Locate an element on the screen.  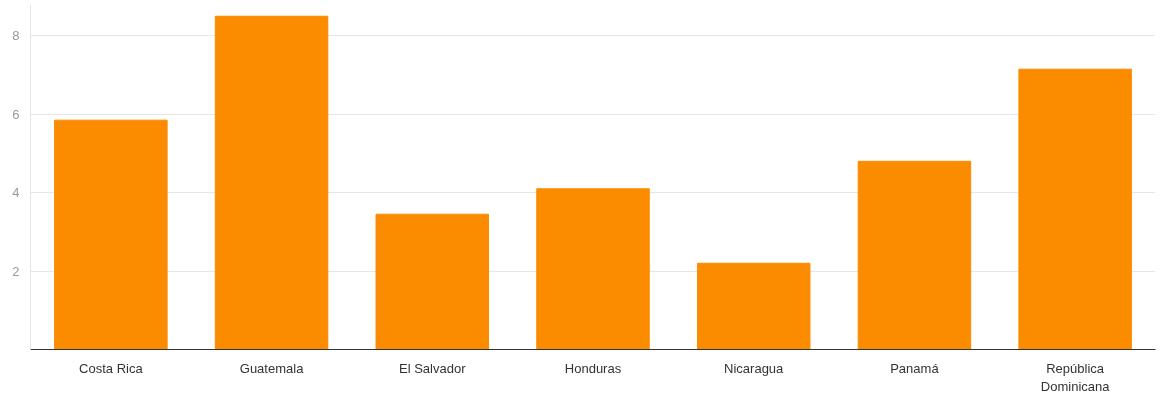
y-tick-label: 4 is located at coordinates (16, 193).